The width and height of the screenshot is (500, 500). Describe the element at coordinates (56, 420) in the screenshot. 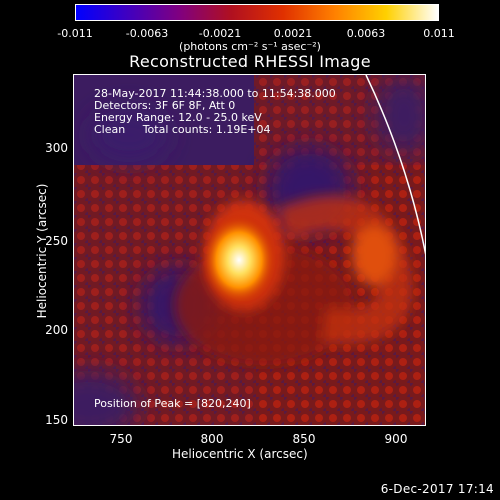

I see `y-tick: 150` at that location.